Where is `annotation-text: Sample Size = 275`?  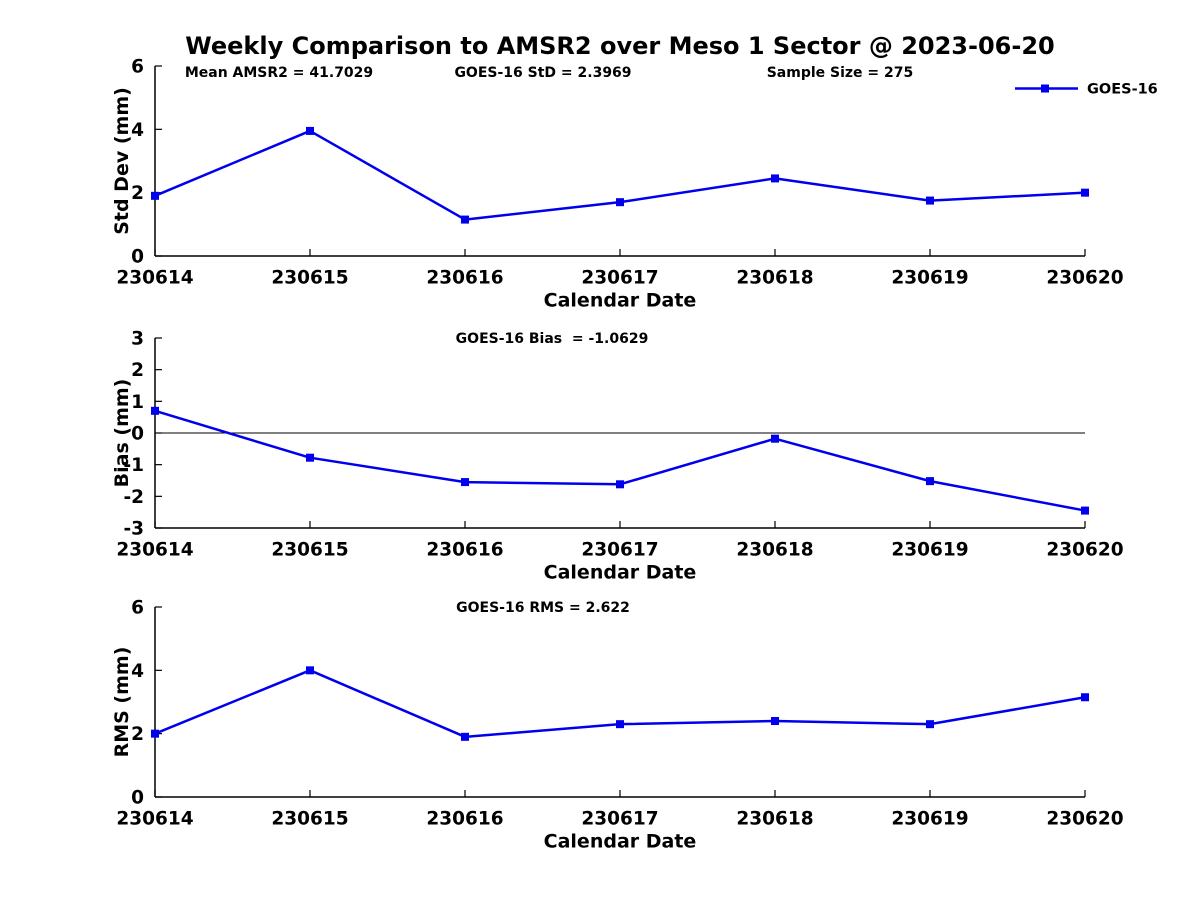
annotation-text: Sample Size = 275 is located at coordinates (840, 73).